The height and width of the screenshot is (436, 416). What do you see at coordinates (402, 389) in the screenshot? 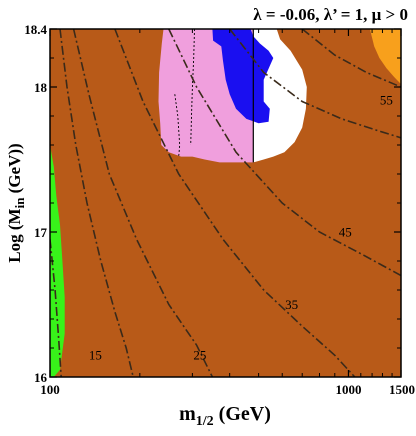
I see `x-tick-label-1500: 1500` at bounding box center [402, 389].